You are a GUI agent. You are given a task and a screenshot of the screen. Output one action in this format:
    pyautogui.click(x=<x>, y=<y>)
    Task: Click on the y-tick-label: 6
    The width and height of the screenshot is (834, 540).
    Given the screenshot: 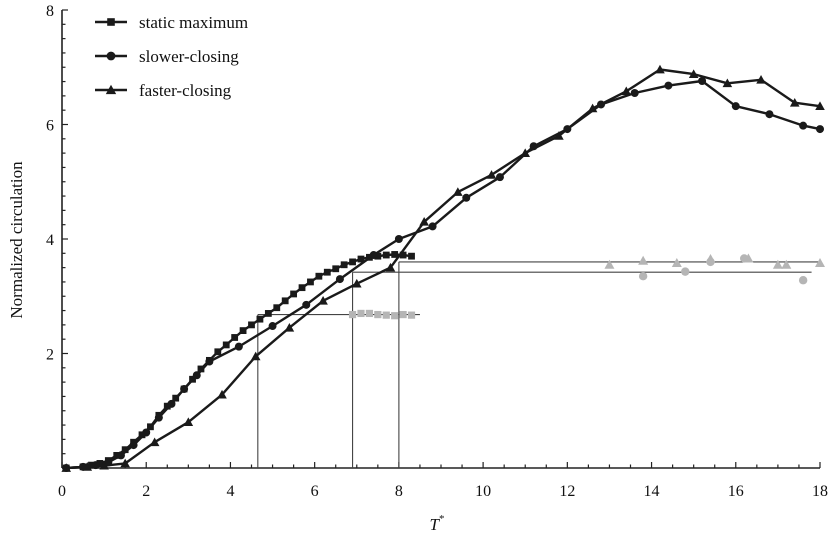 What is the action you would take?
    pyautogui.click(x=50, y=126)
    